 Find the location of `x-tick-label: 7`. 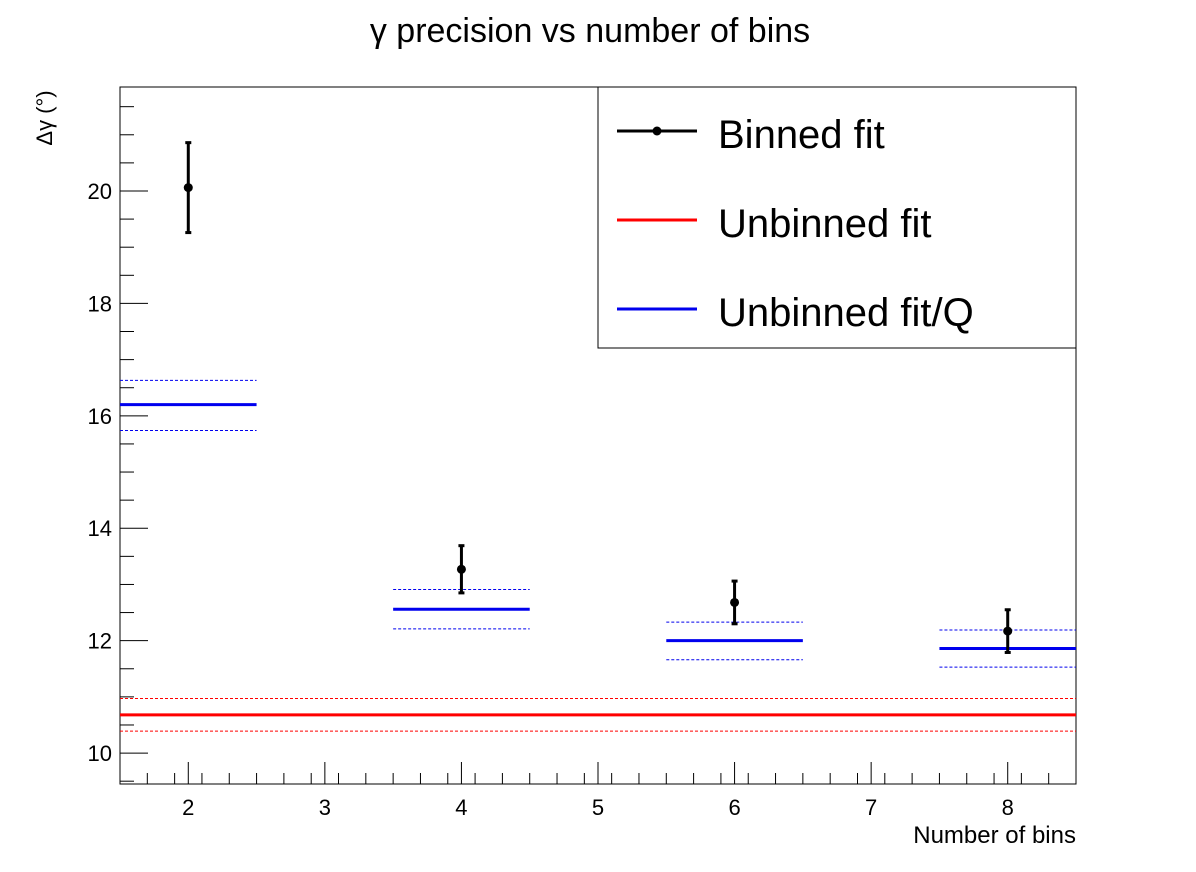

x-tick-label: 7 is located at coordinates (871, 807).